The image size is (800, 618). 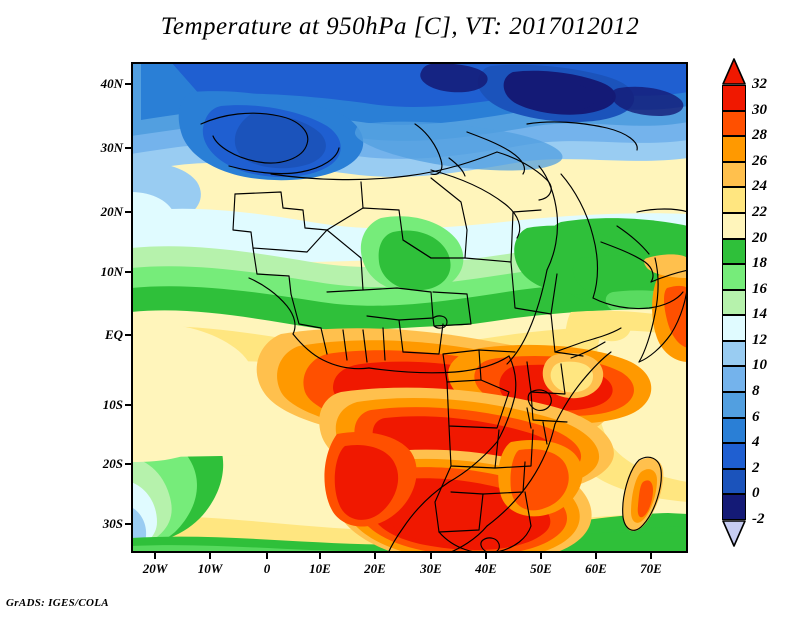 What do you see at coordinates (375, 568) in the screenshot?
I see `x-tick-label-20E: 20E` at bounding box center [375, 568].